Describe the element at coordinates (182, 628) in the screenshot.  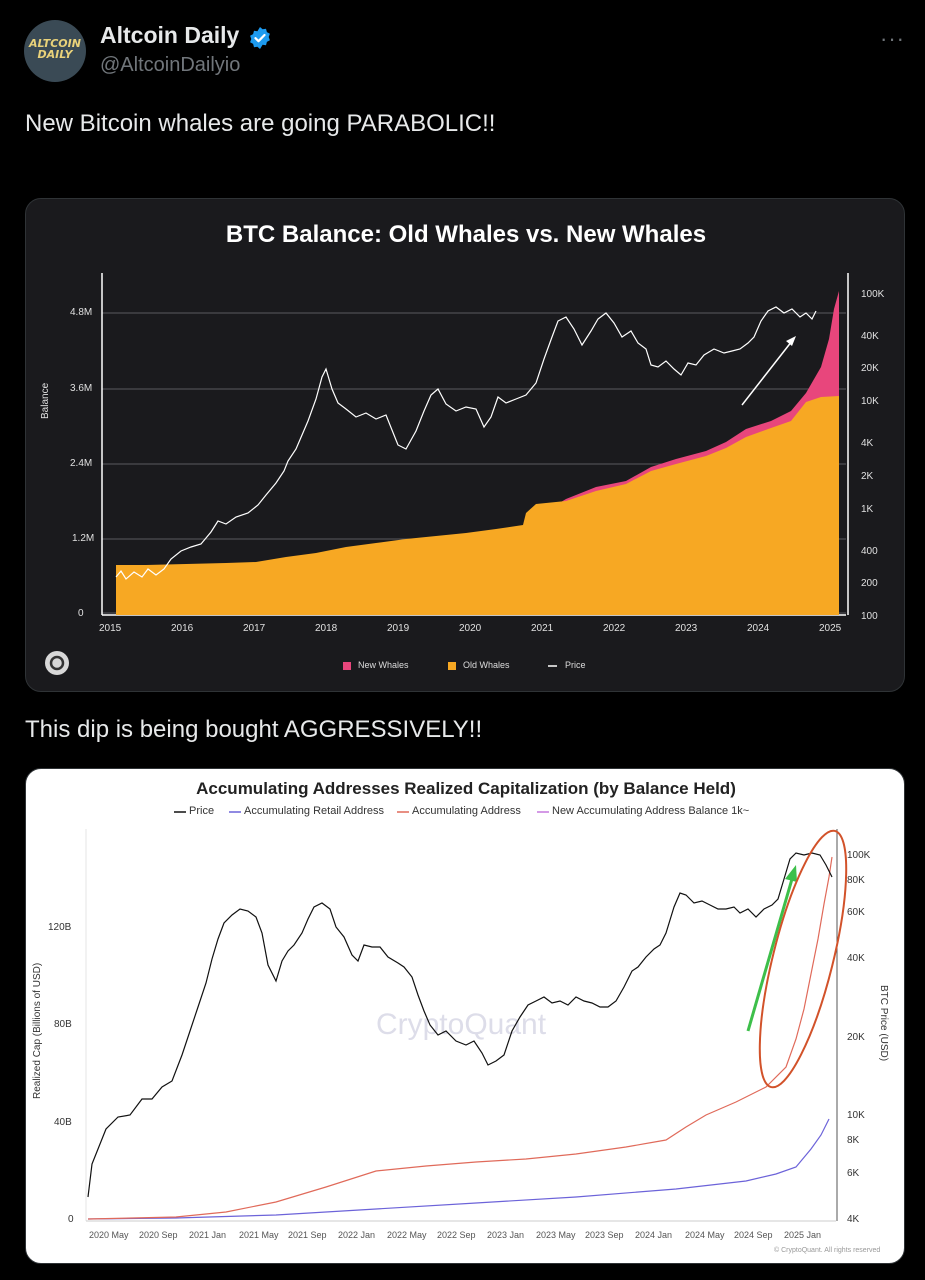
I see `chart1-x-tick: 2016` at that location.